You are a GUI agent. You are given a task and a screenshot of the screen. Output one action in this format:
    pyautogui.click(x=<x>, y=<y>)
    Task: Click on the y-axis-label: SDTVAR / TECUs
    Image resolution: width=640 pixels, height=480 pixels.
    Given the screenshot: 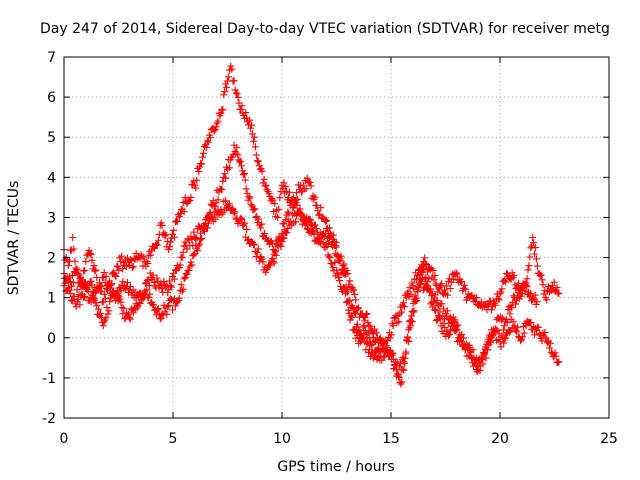 What is the action you would take?
    pyautogui.click(x=14, y=238)
    